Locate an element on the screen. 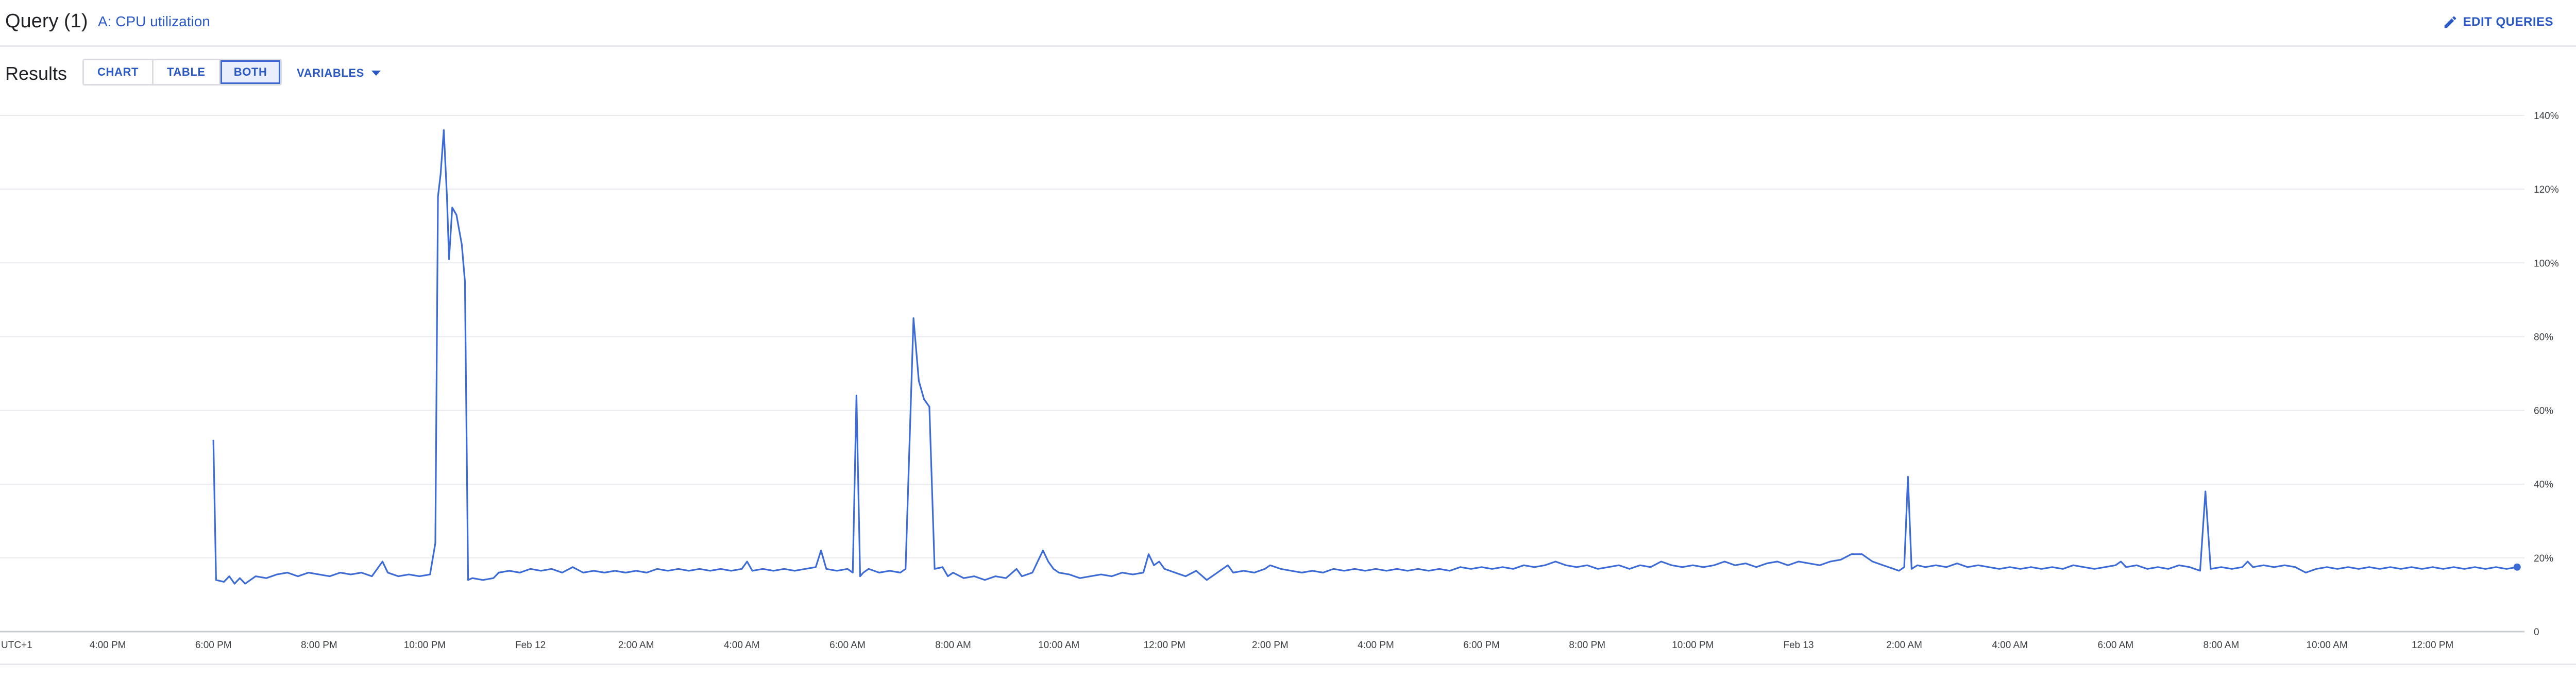  chart-bottom-divider is located at coordinates (1288, 664).